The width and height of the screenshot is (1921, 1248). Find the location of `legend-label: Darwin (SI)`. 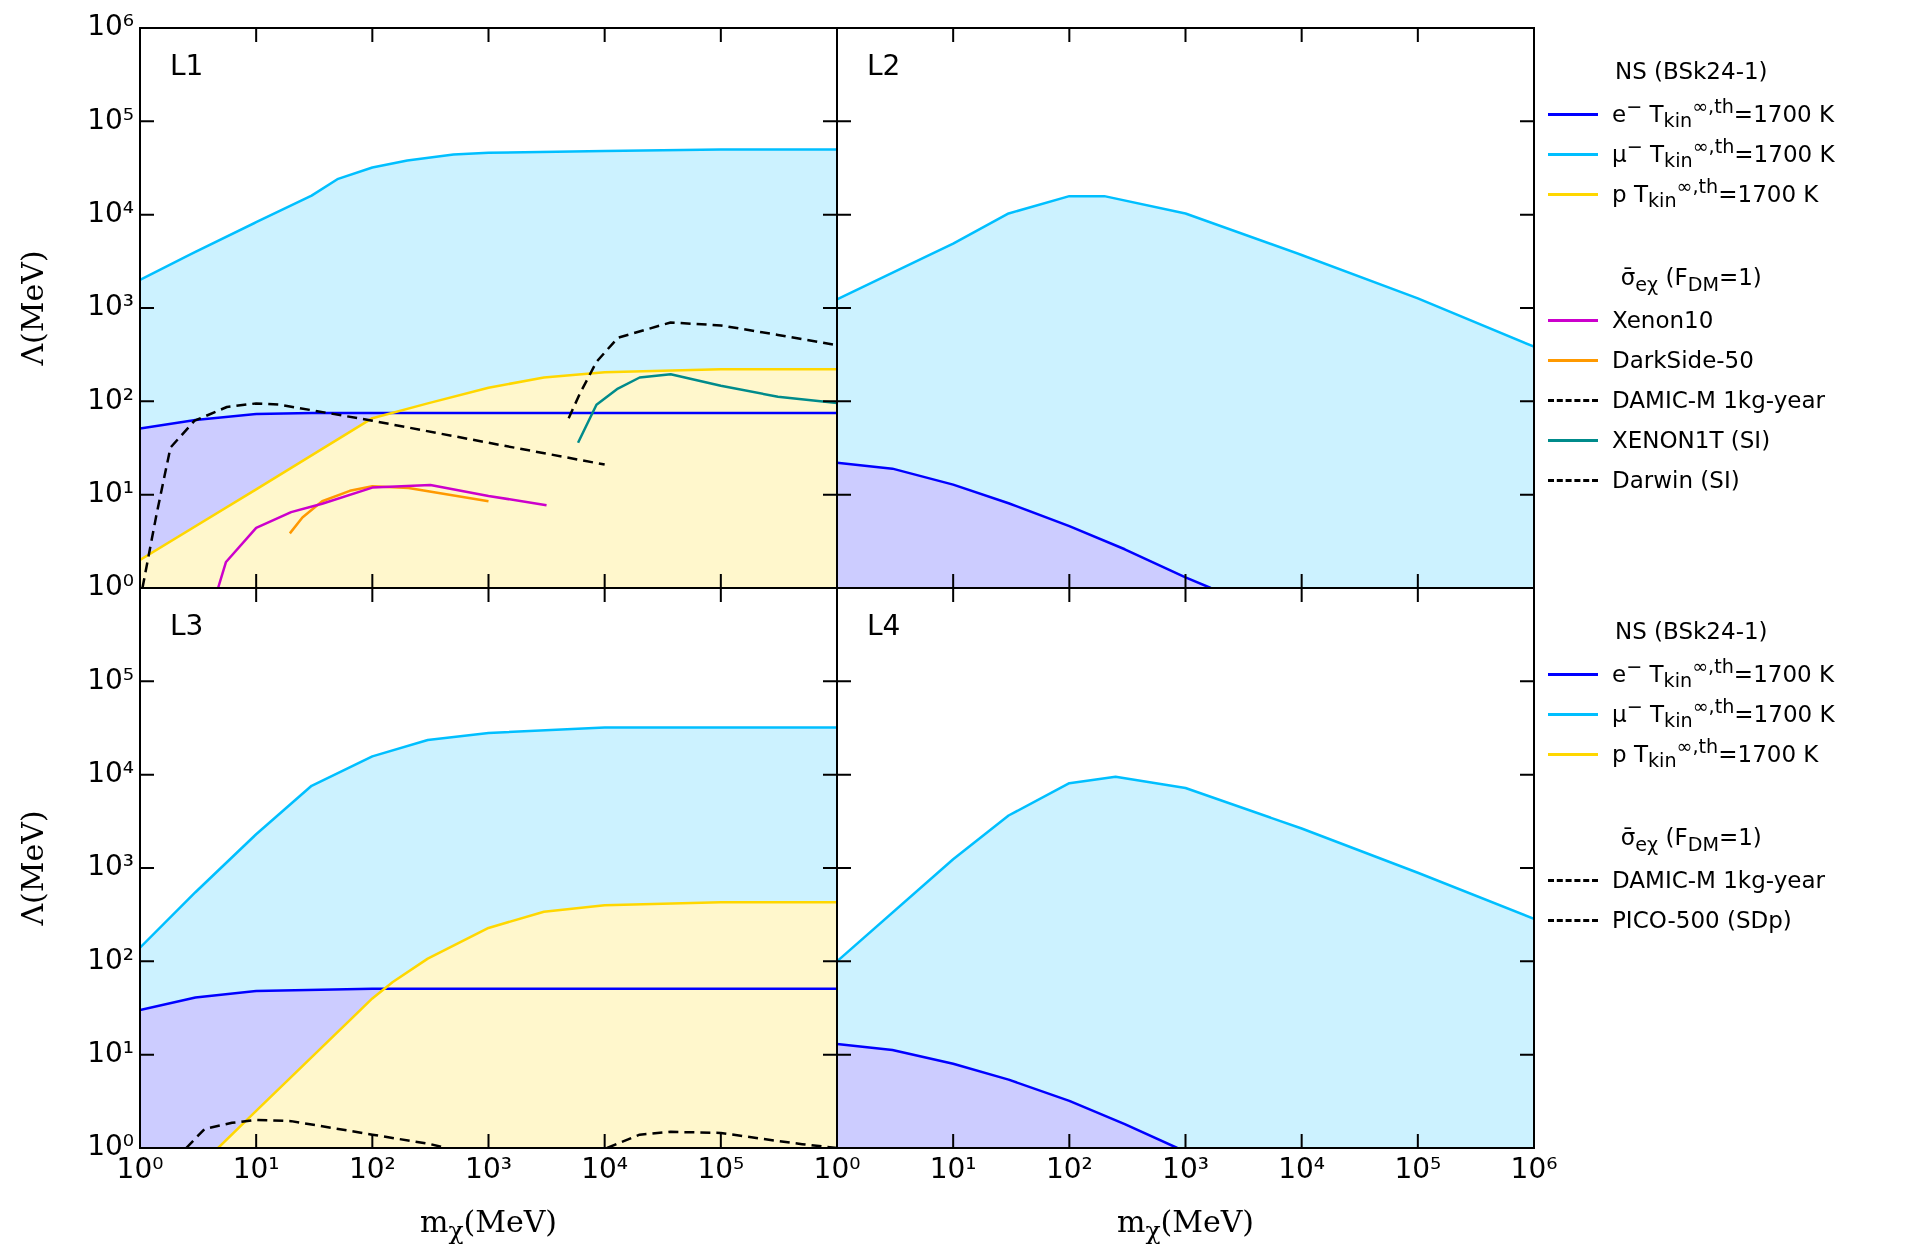

legend-label: Darwin (SI) is located at coordinates (1676, 480).